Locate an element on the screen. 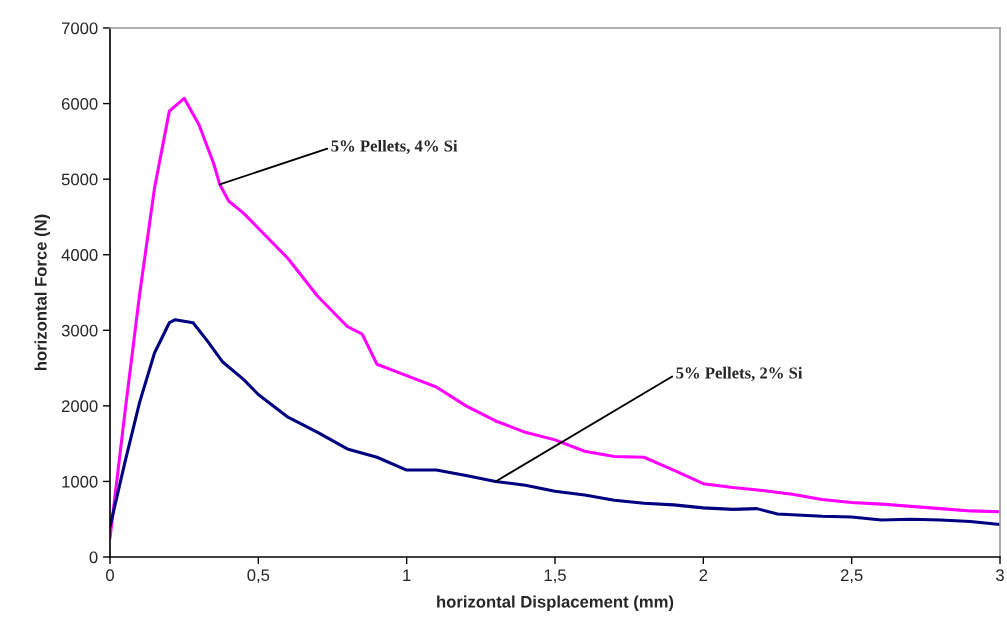 The height and width of the screenshot is (637, 1007). x-tick-label: 1 is located at coordinates (407, 575).